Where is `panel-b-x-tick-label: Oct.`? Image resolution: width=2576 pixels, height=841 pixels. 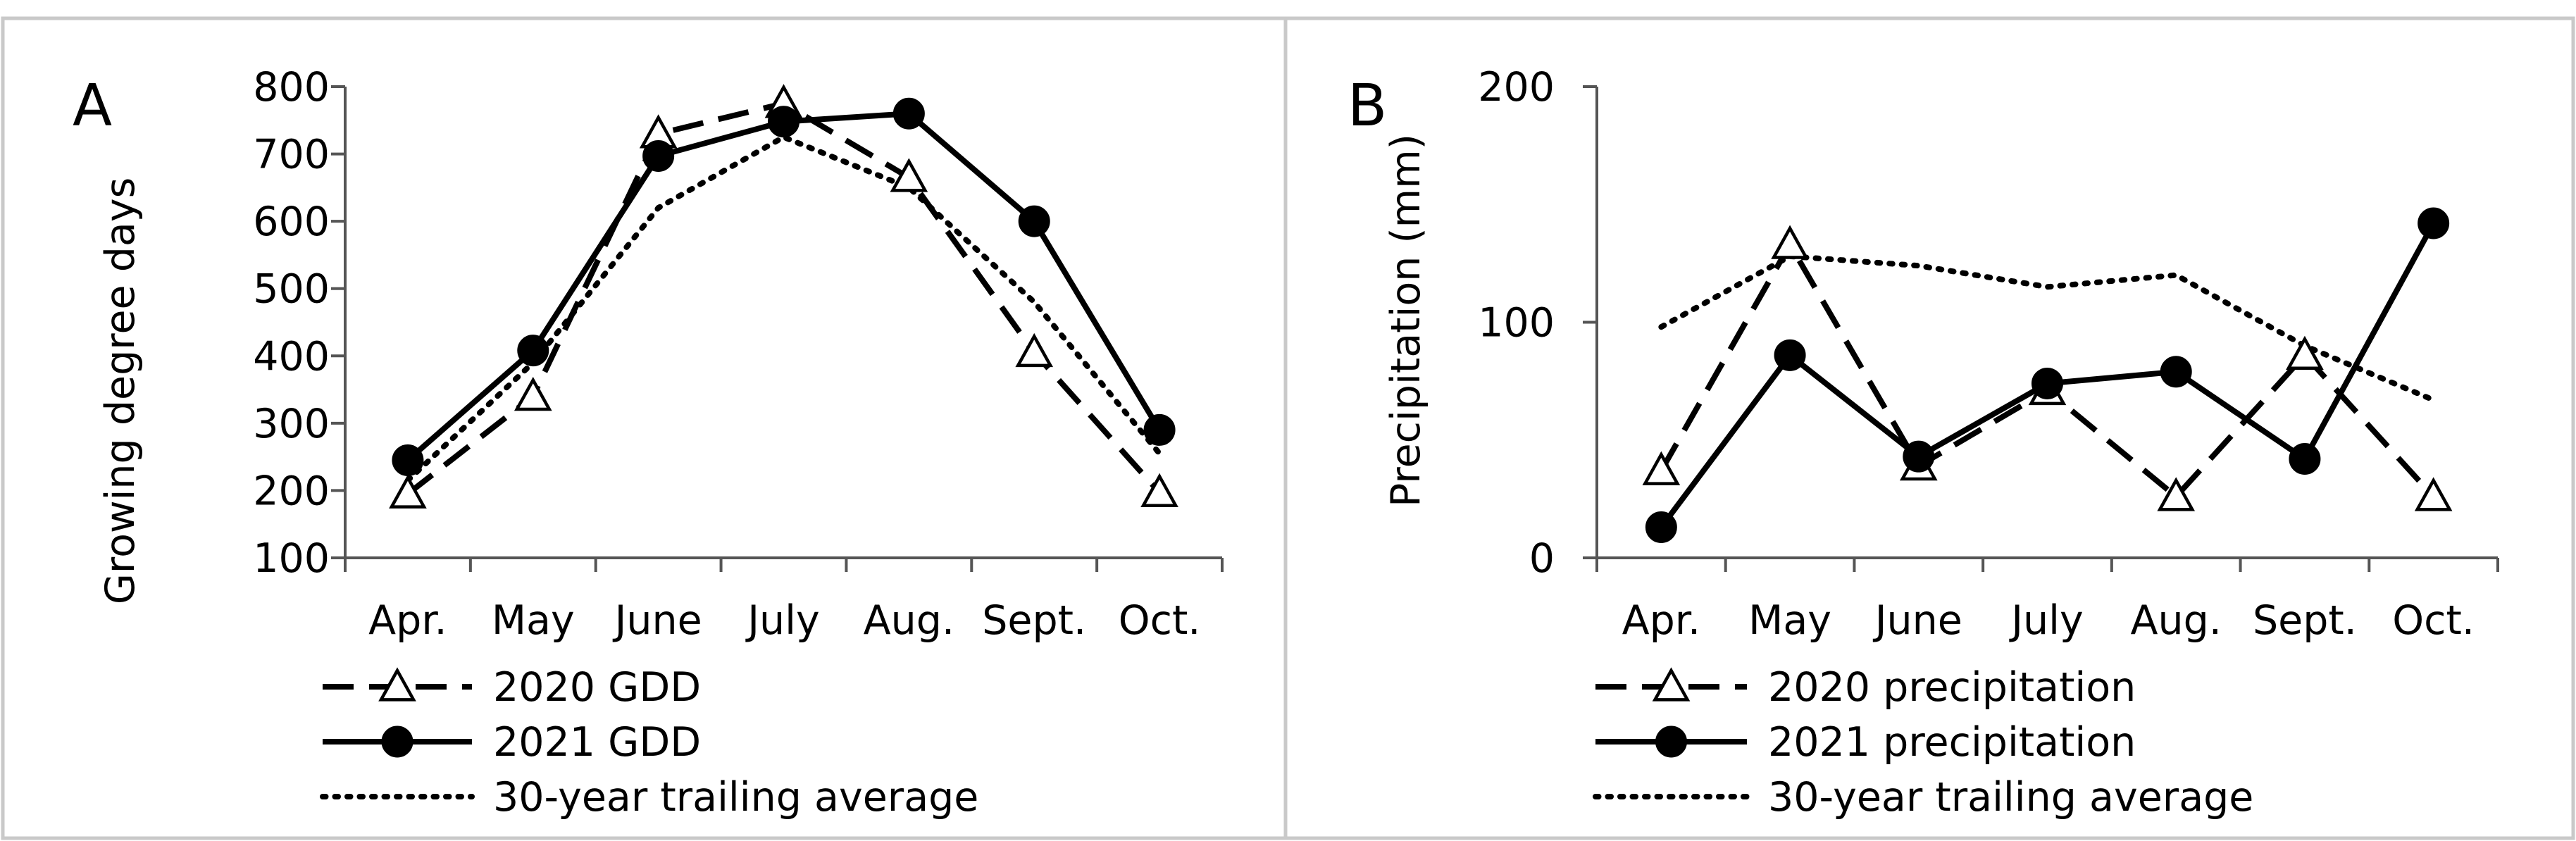 panel-b-x-tick-label: Oct. is located at coordinates (2433, 620).